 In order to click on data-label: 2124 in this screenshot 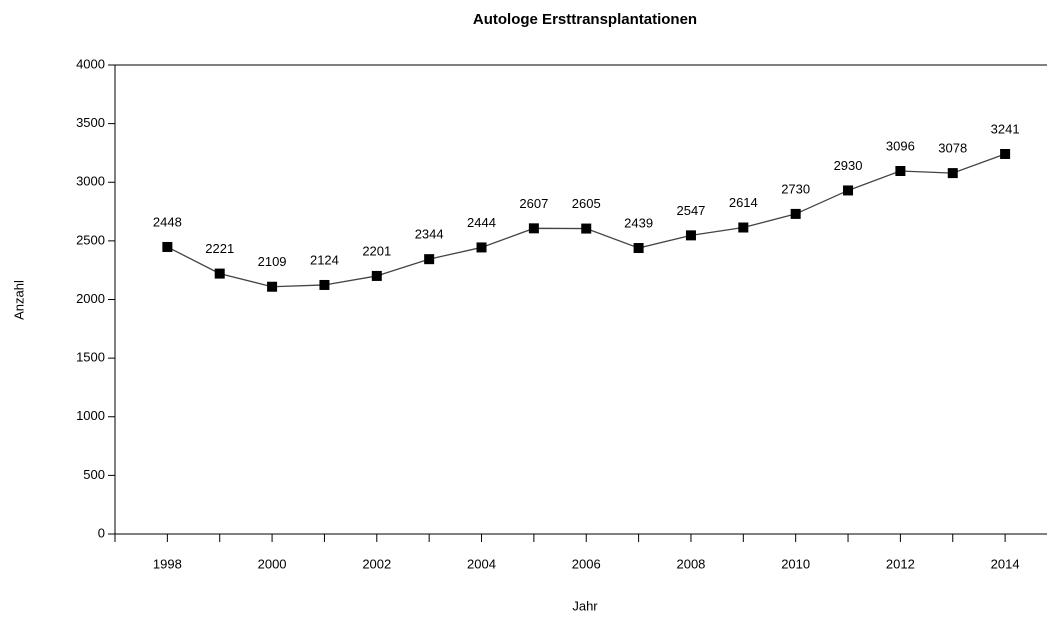, I will do `click(324, 259)`.